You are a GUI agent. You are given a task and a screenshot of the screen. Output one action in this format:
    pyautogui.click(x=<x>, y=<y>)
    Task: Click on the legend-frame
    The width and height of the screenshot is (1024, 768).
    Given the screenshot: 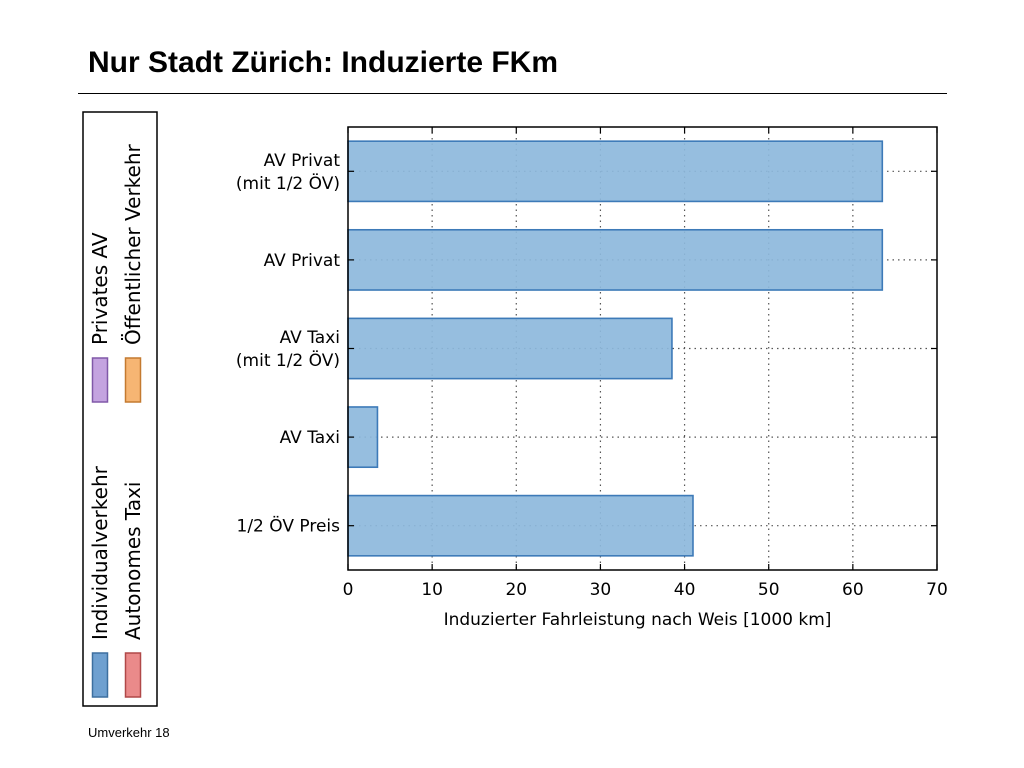 What is the action you would take?
    pyautogui.click(x=120, y=409)
    